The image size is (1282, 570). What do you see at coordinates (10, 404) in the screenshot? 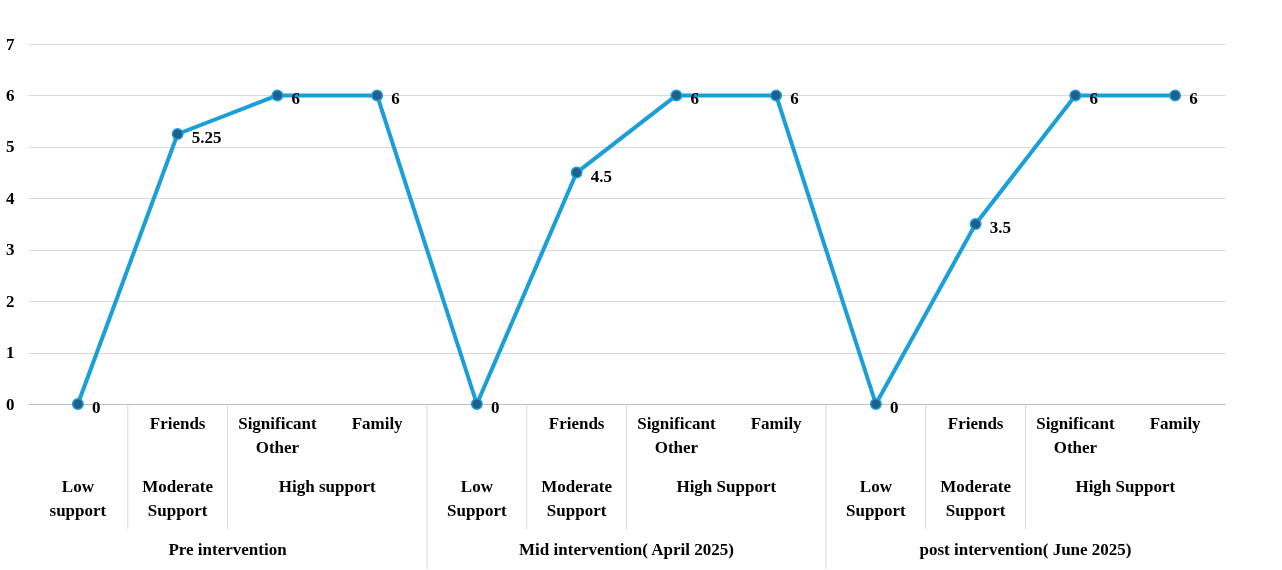
I see `y-tick-label: 0` at bounding box center [10, 404].